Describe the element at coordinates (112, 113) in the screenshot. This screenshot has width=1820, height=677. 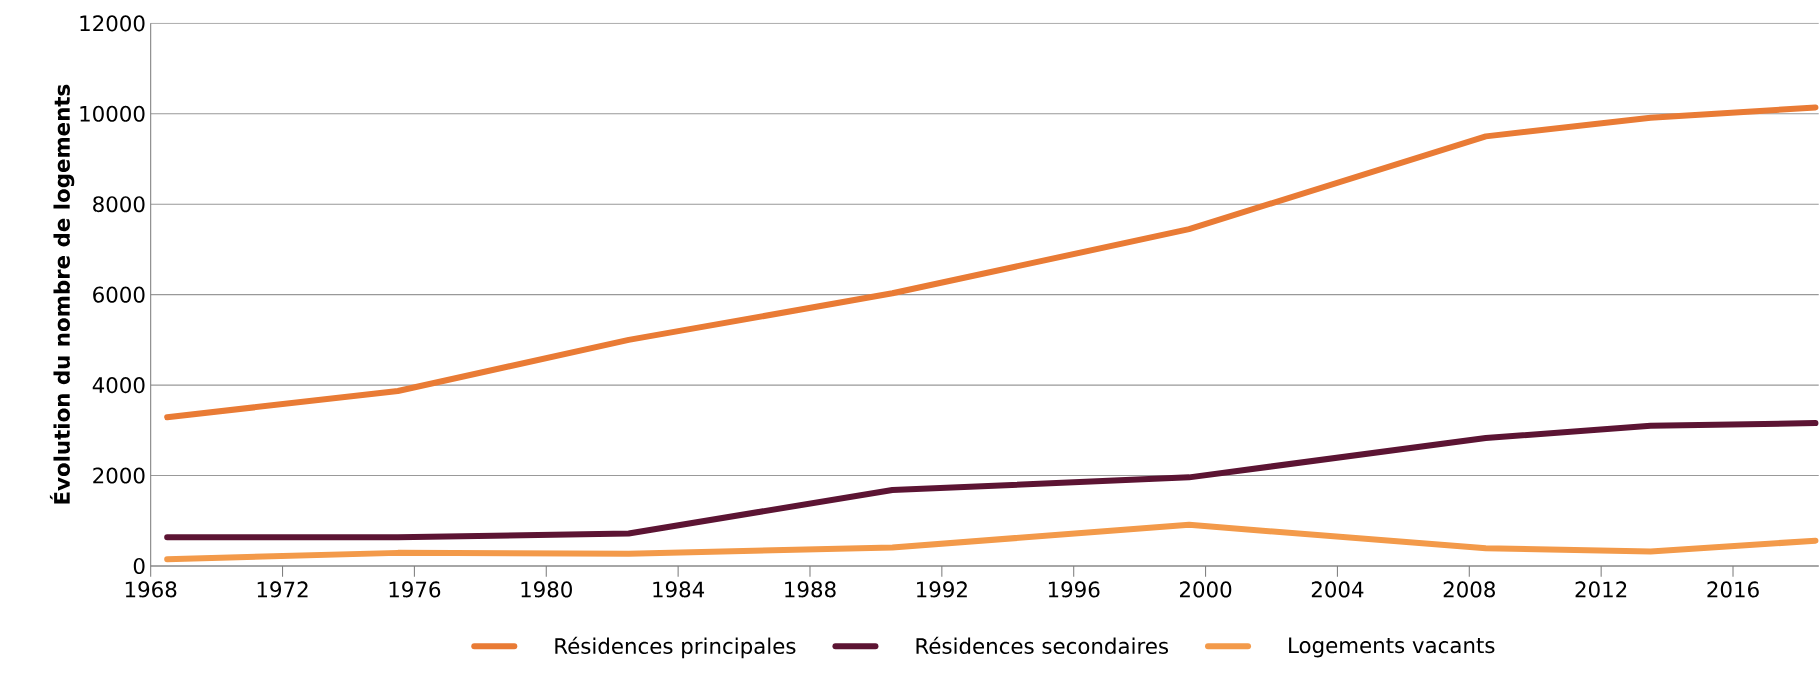
I see `y-tick-label: 10000` at that location.